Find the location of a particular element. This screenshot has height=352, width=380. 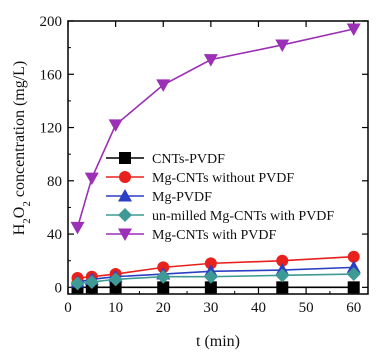

y-tick-label: 120 is located at coordinates (51, 129).